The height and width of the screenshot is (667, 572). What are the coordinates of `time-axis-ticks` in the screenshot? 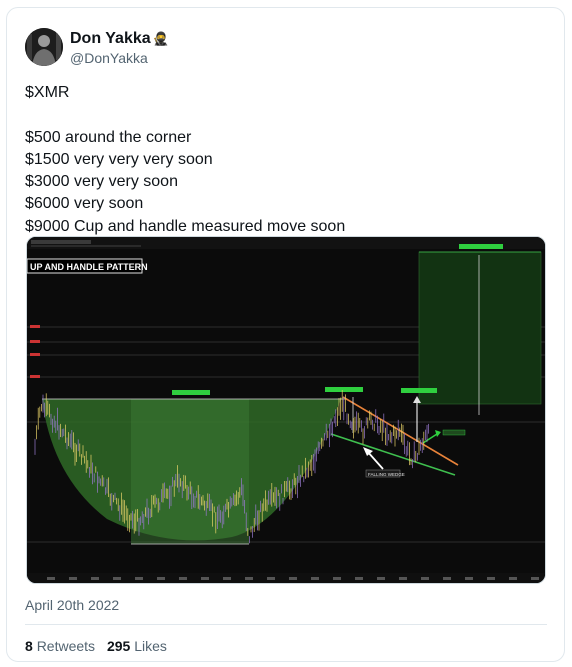 It's located at (293, 578).